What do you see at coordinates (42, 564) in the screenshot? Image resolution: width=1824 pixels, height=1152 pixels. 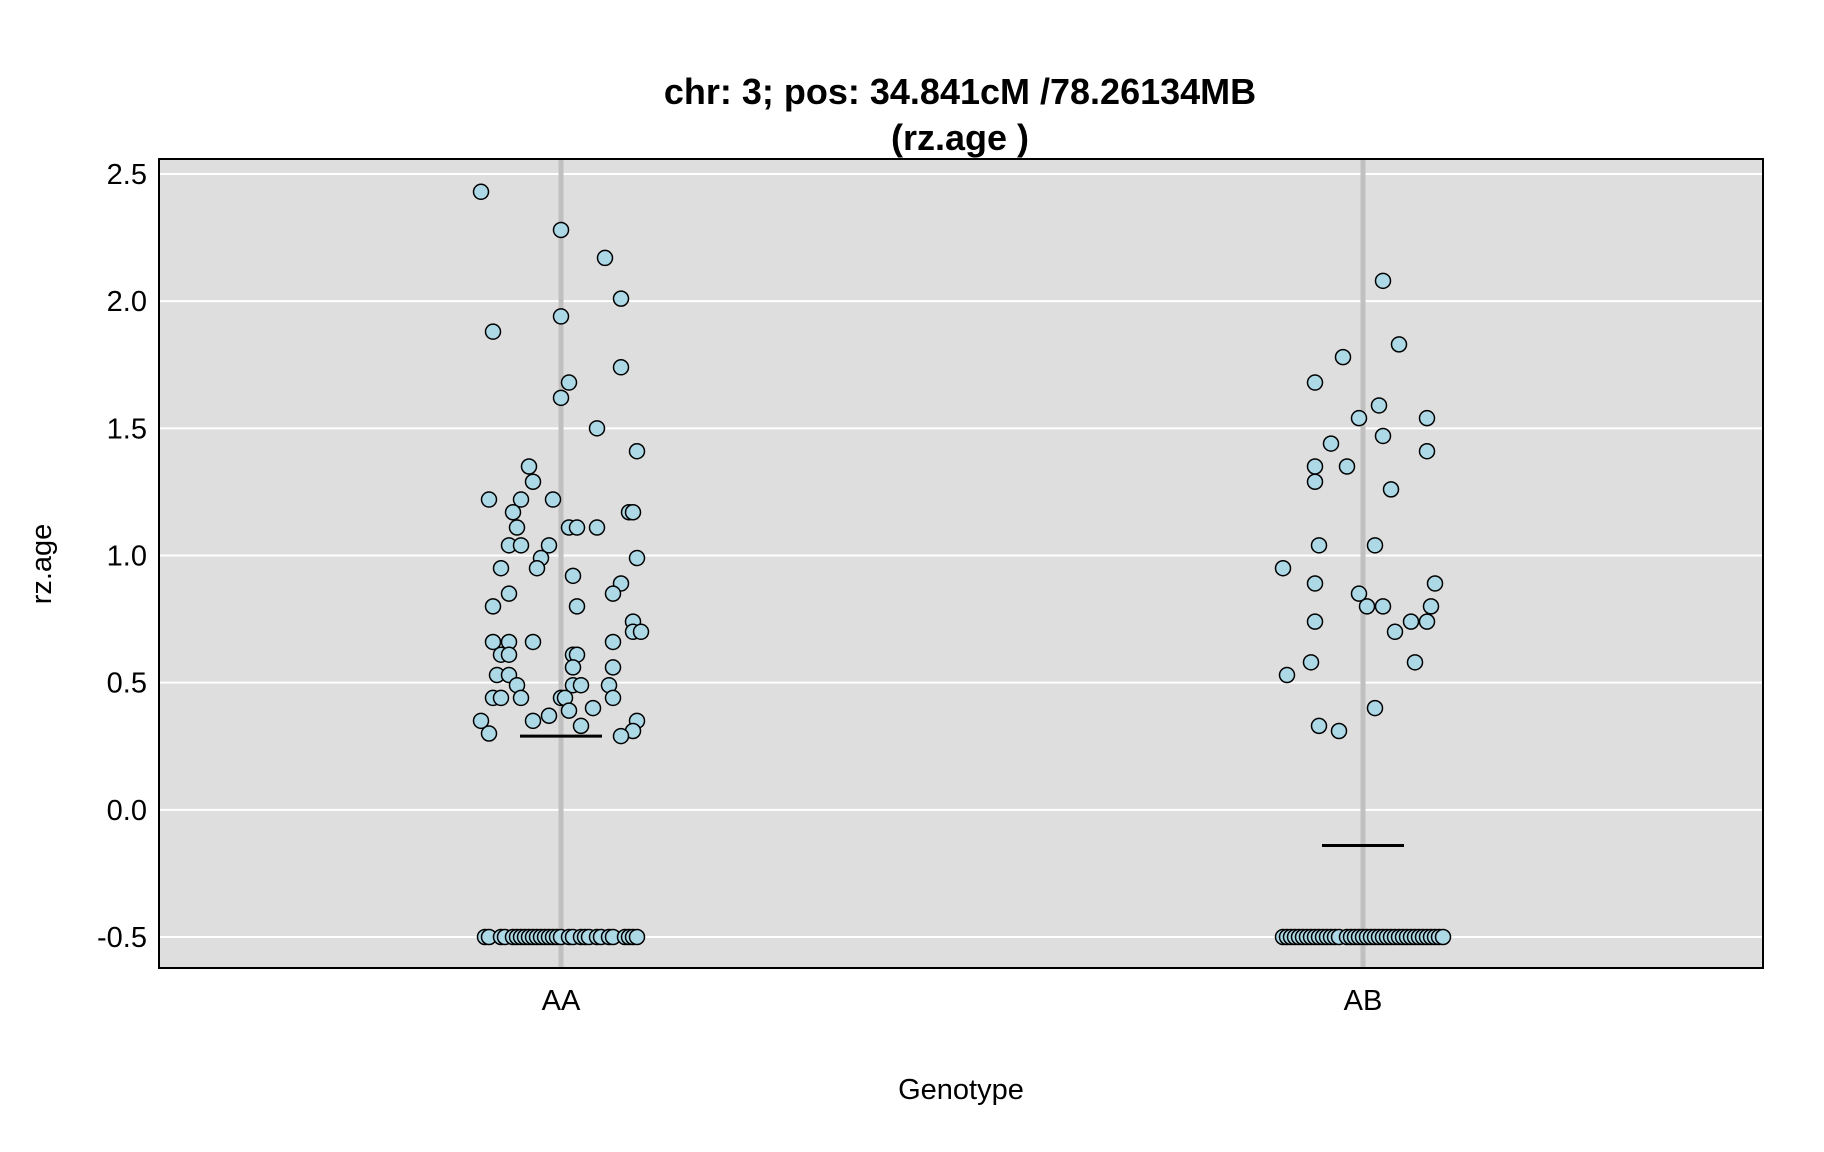 I see `y-axis-label: rz.age` at bounding box center [42, 564].